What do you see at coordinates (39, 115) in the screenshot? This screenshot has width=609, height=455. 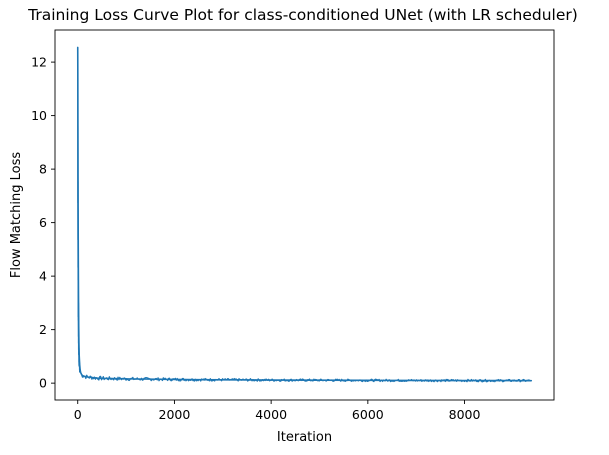 I see `y-tick-label: 10` at bounding box center [39, 115].